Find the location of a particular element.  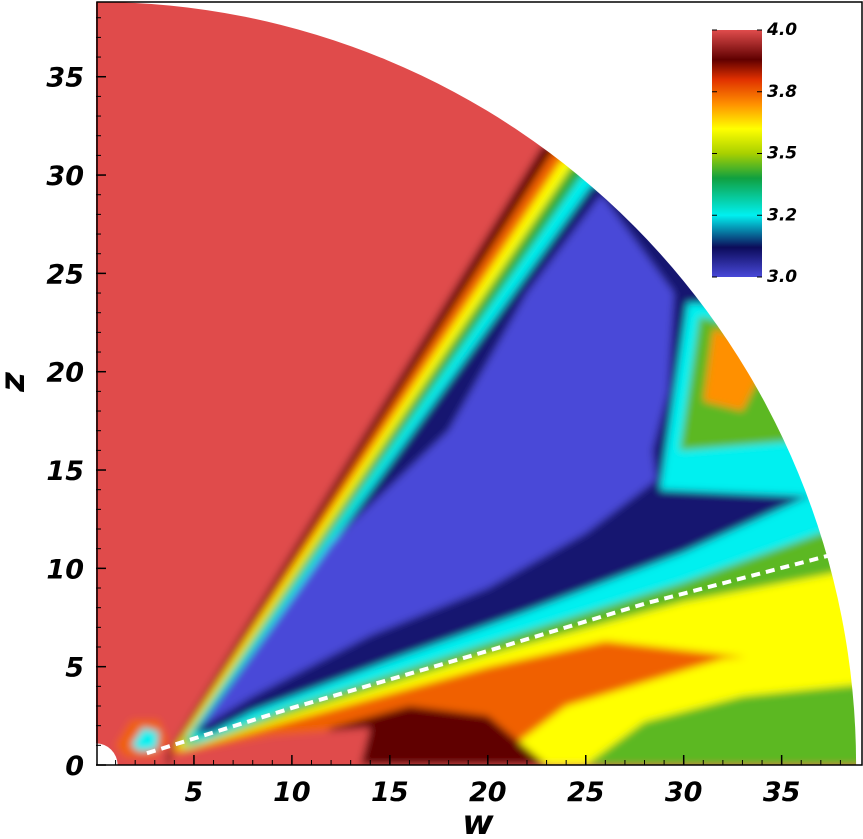

x-tick-label: 15 is located at coordinates (390, 792).